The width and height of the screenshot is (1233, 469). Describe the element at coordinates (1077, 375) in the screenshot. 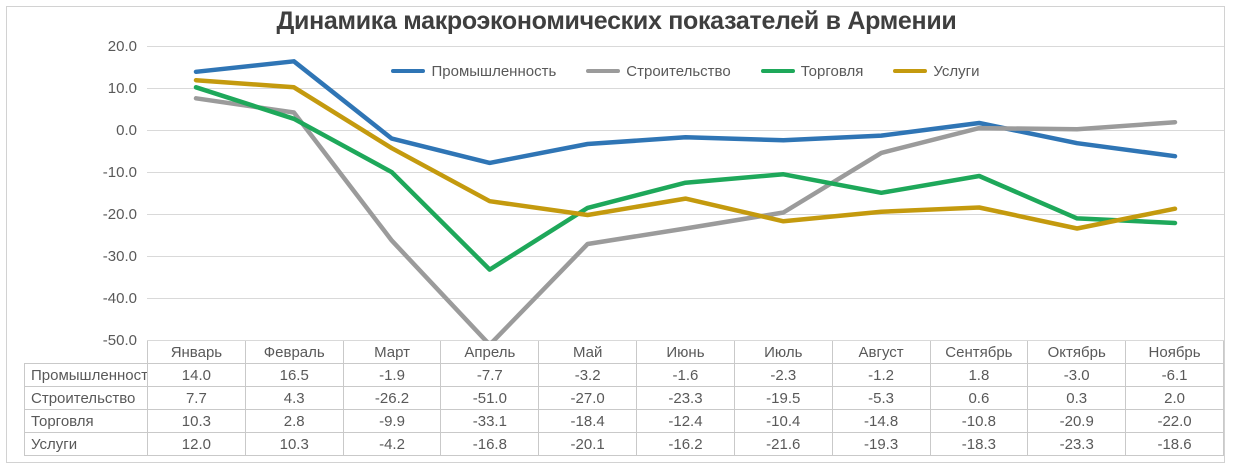

I see `value-cell: -3.0` at that location.